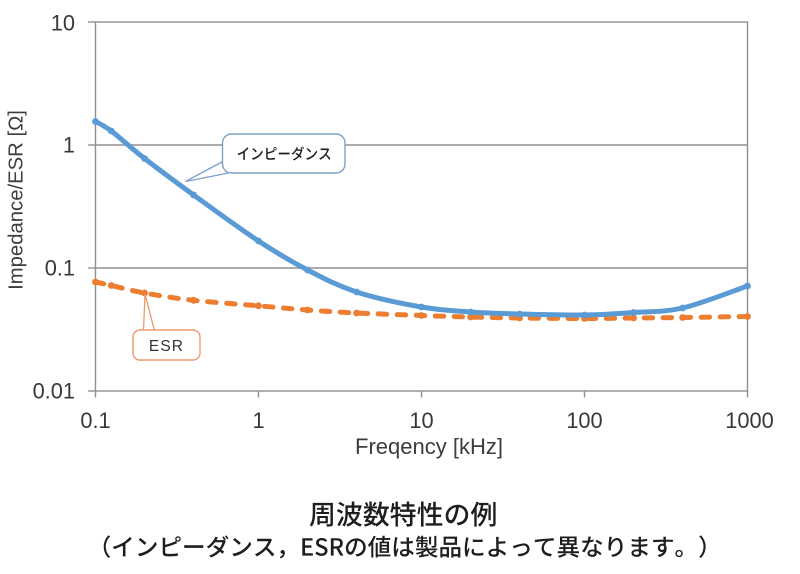 This screenshot has width=800, height=574. Describe the element at coordinates (166, 346) in the screenshot. I see `svg-text: ESR` at that location.